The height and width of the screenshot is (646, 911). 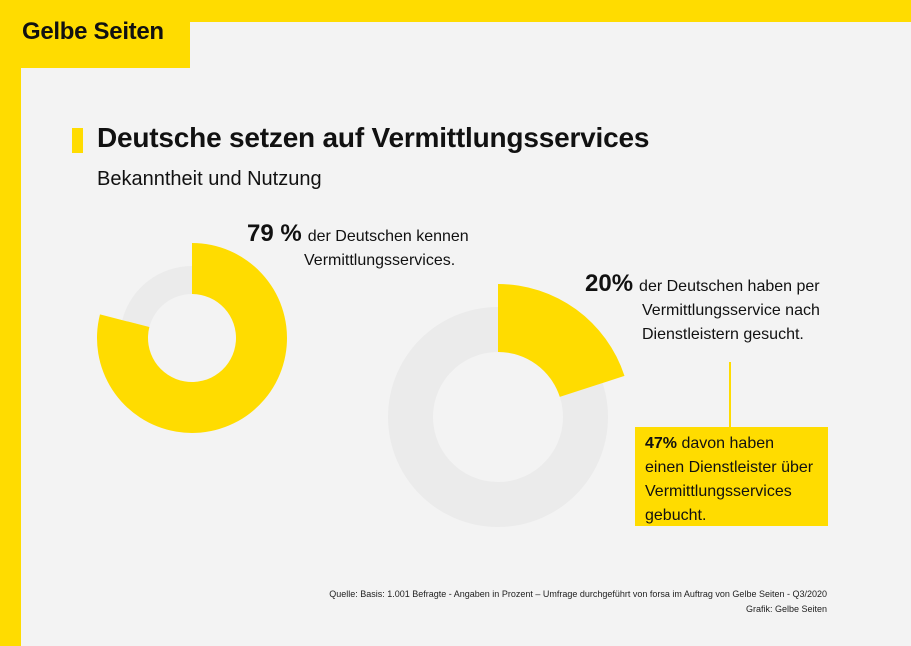 I want to click on page-title: Deutsche setzen auf Vermittlungsservices, so click(x=373, y=137).